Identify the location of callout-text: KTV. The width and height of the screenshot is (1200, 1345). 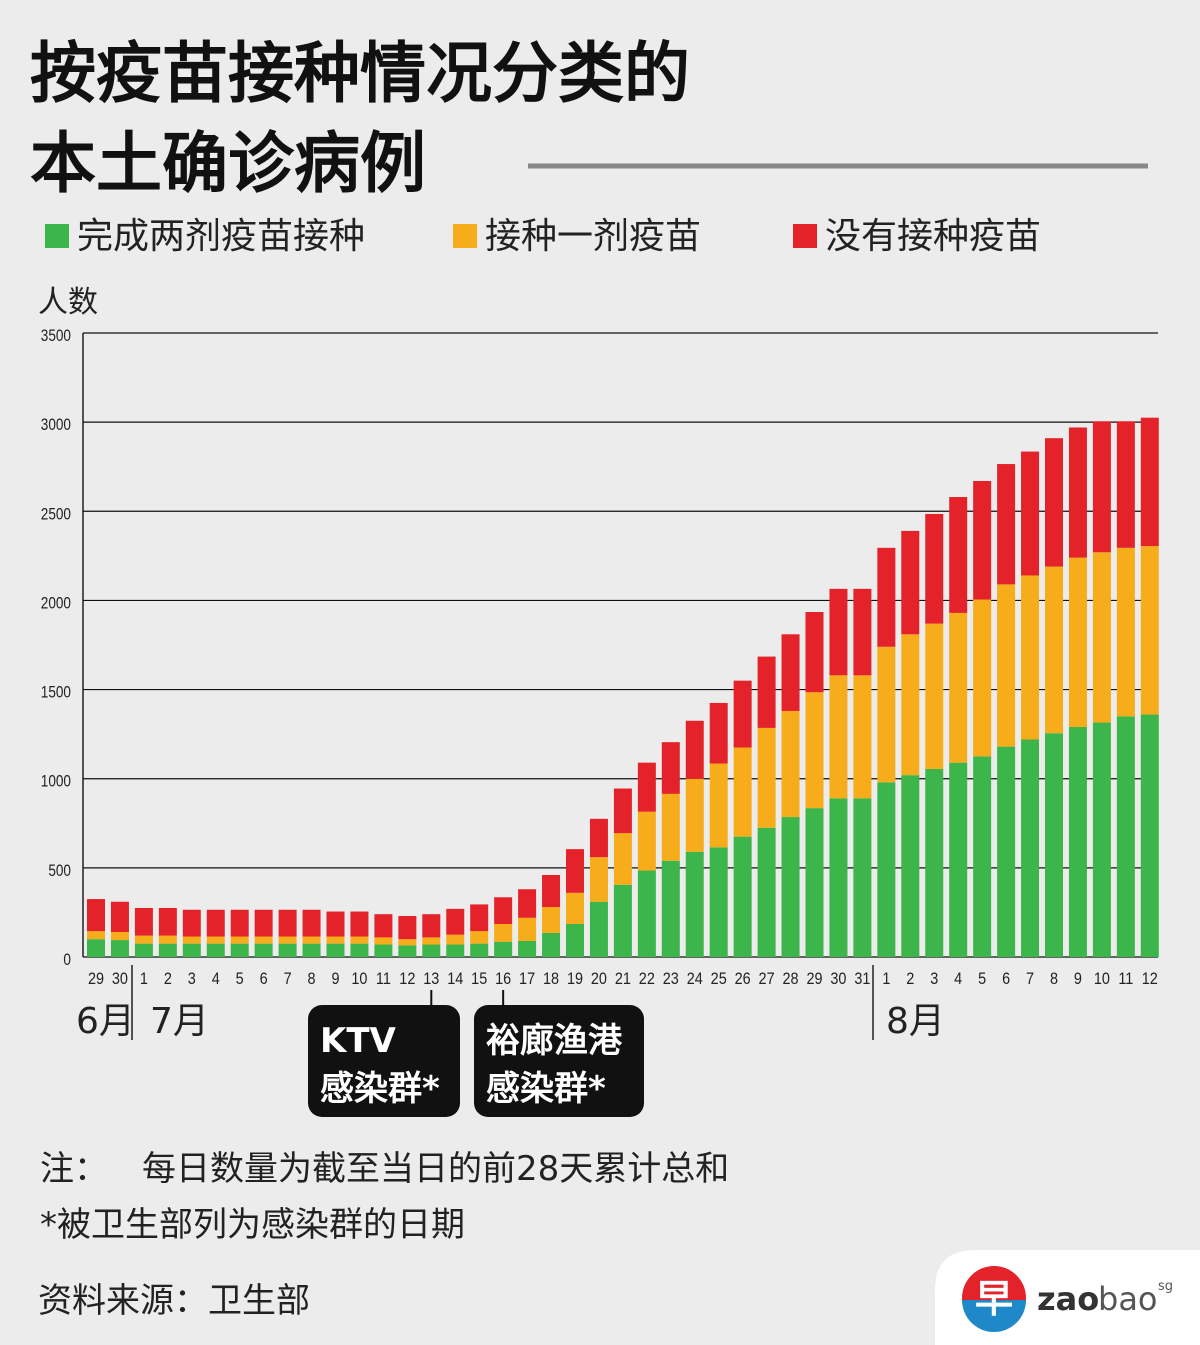
(358, 1041).